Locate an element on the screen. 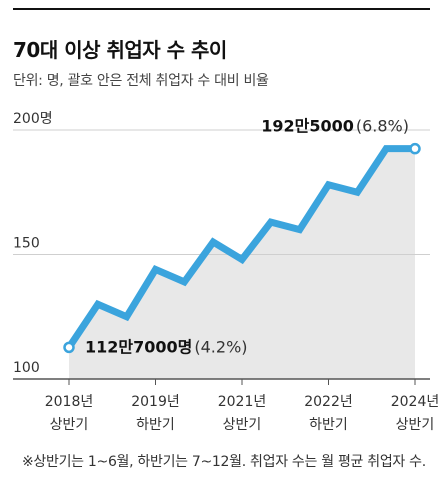 The height and width of the screenshot is (501, 441). x-tick-label-0: 2018년 is located at coordinates (69, 402).